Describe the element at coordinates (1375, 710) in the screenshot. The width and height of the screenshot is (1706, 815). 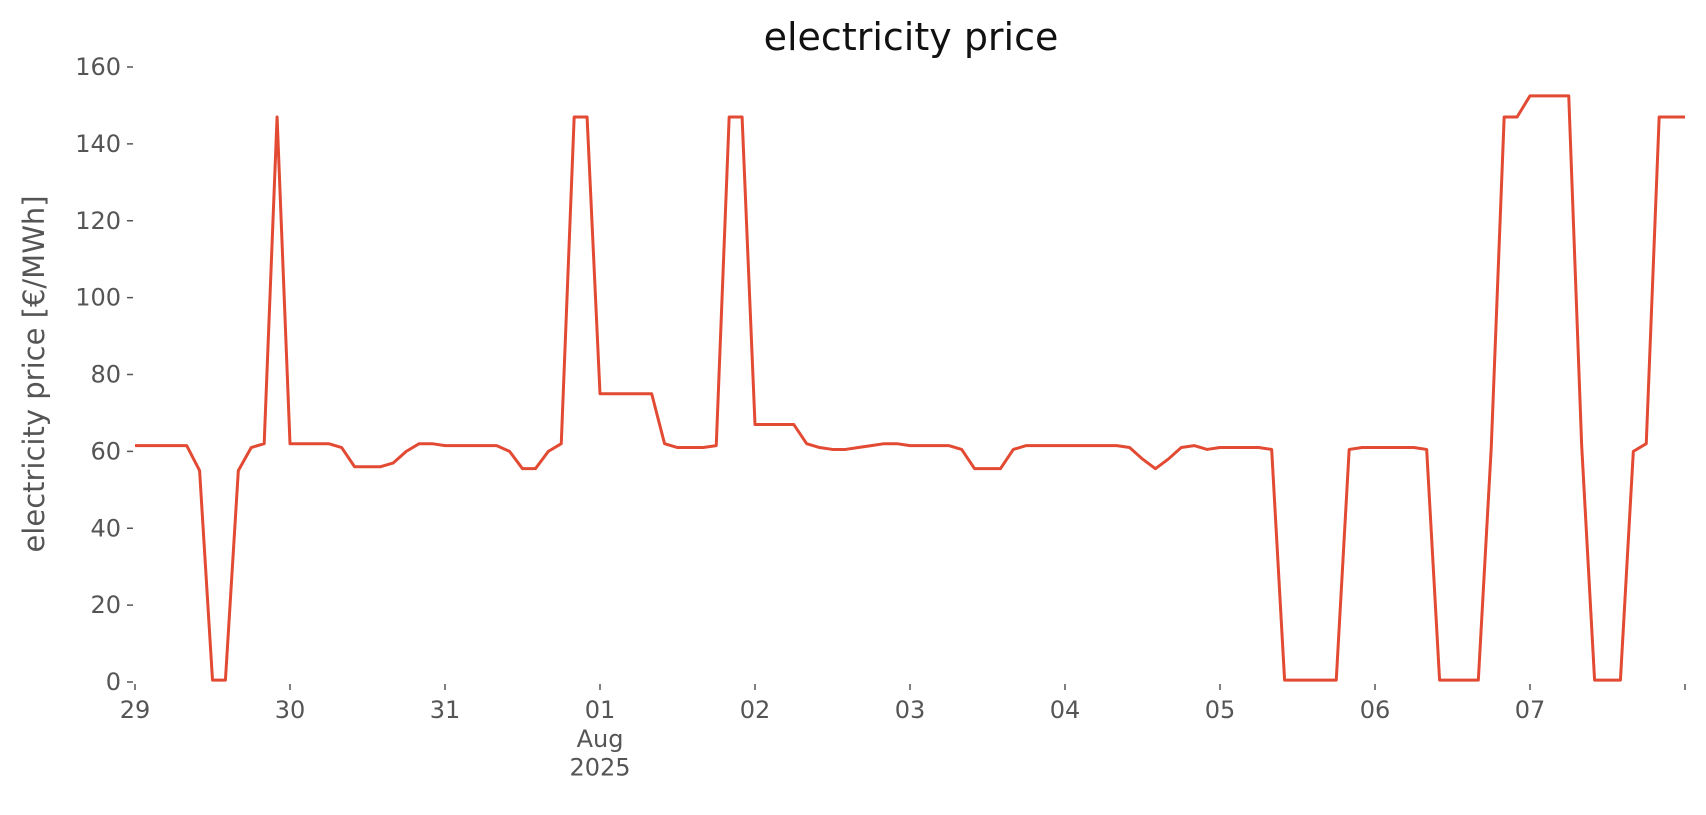
I see `x-tick-label: 06` at that location.